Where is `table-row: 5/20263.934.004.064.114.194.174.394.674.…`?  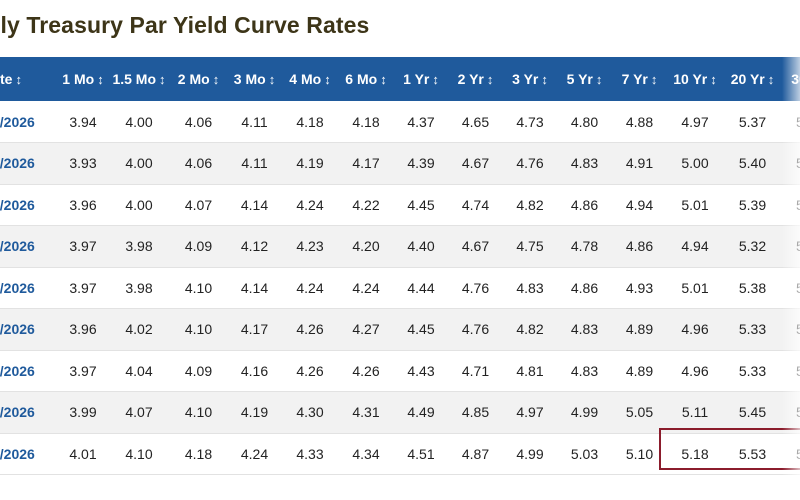 table-row: 5/20263.934.004.064.114.194.174.394.674.… is located at coordinates (400, 163).